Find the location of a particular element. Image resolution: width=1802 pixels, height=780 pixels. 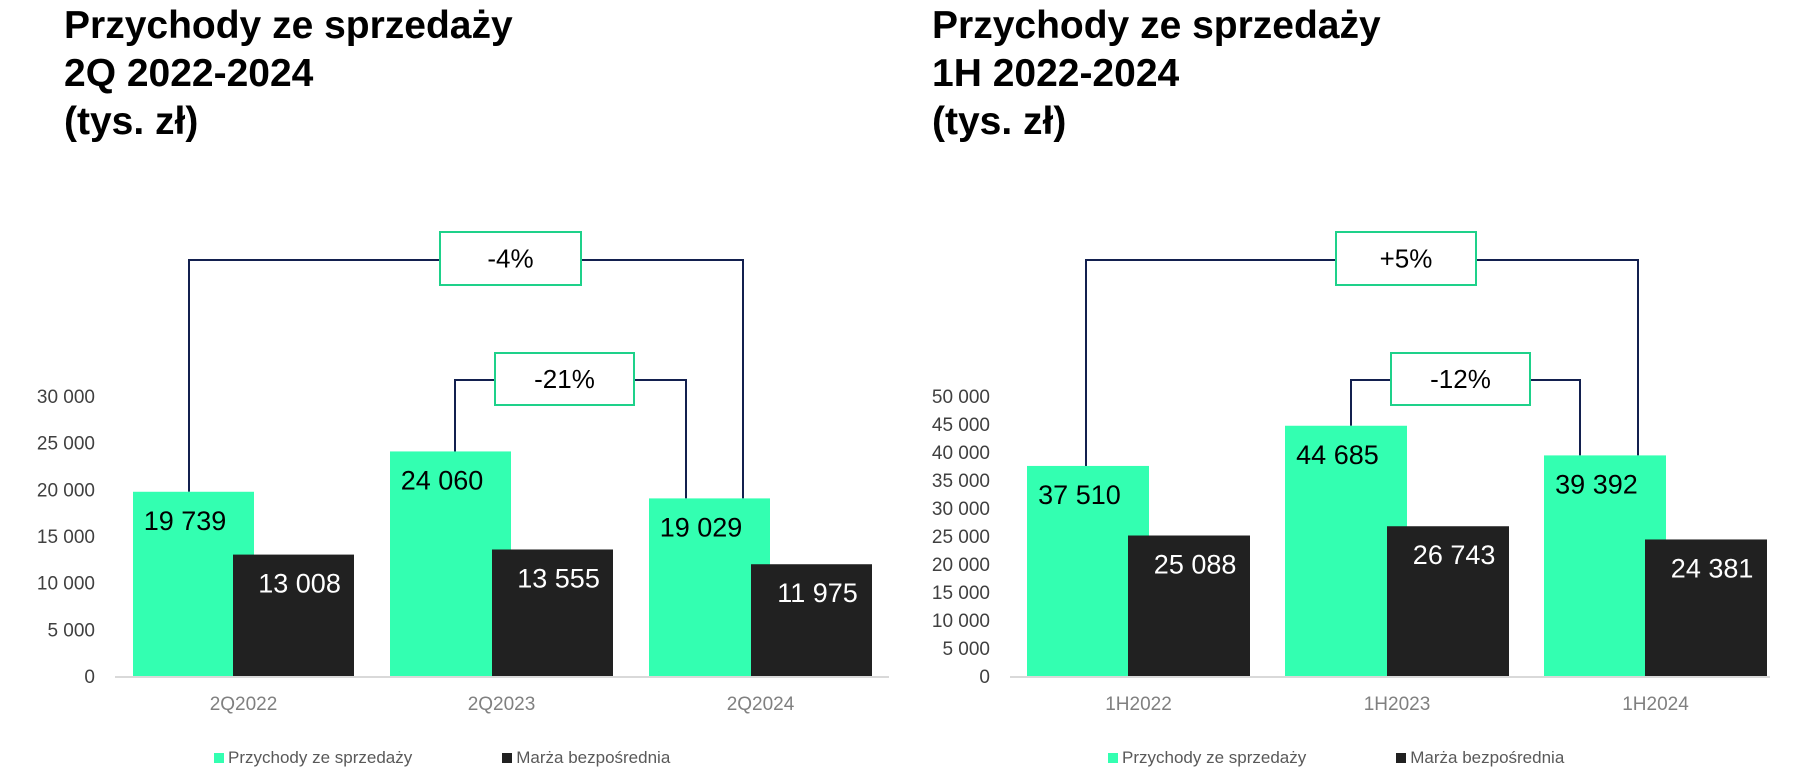

title-line: 1H 2022-2024 is located at coordinates (1056, 73).